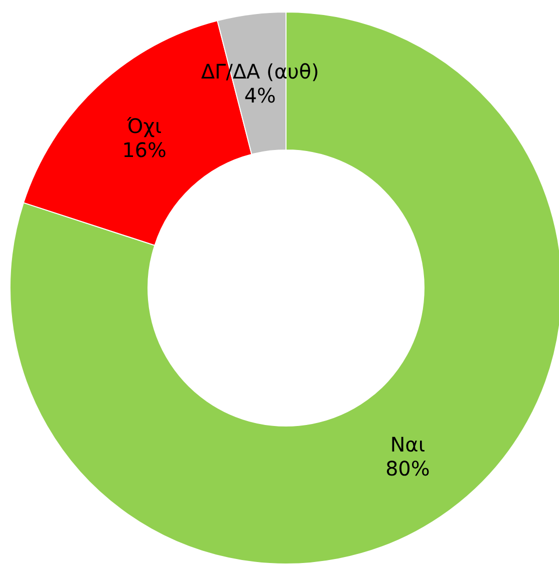  What do you see at coordinates (407, 468) in the screenshot?
I see `data-label: 80%` at bounding box center [407, 468].